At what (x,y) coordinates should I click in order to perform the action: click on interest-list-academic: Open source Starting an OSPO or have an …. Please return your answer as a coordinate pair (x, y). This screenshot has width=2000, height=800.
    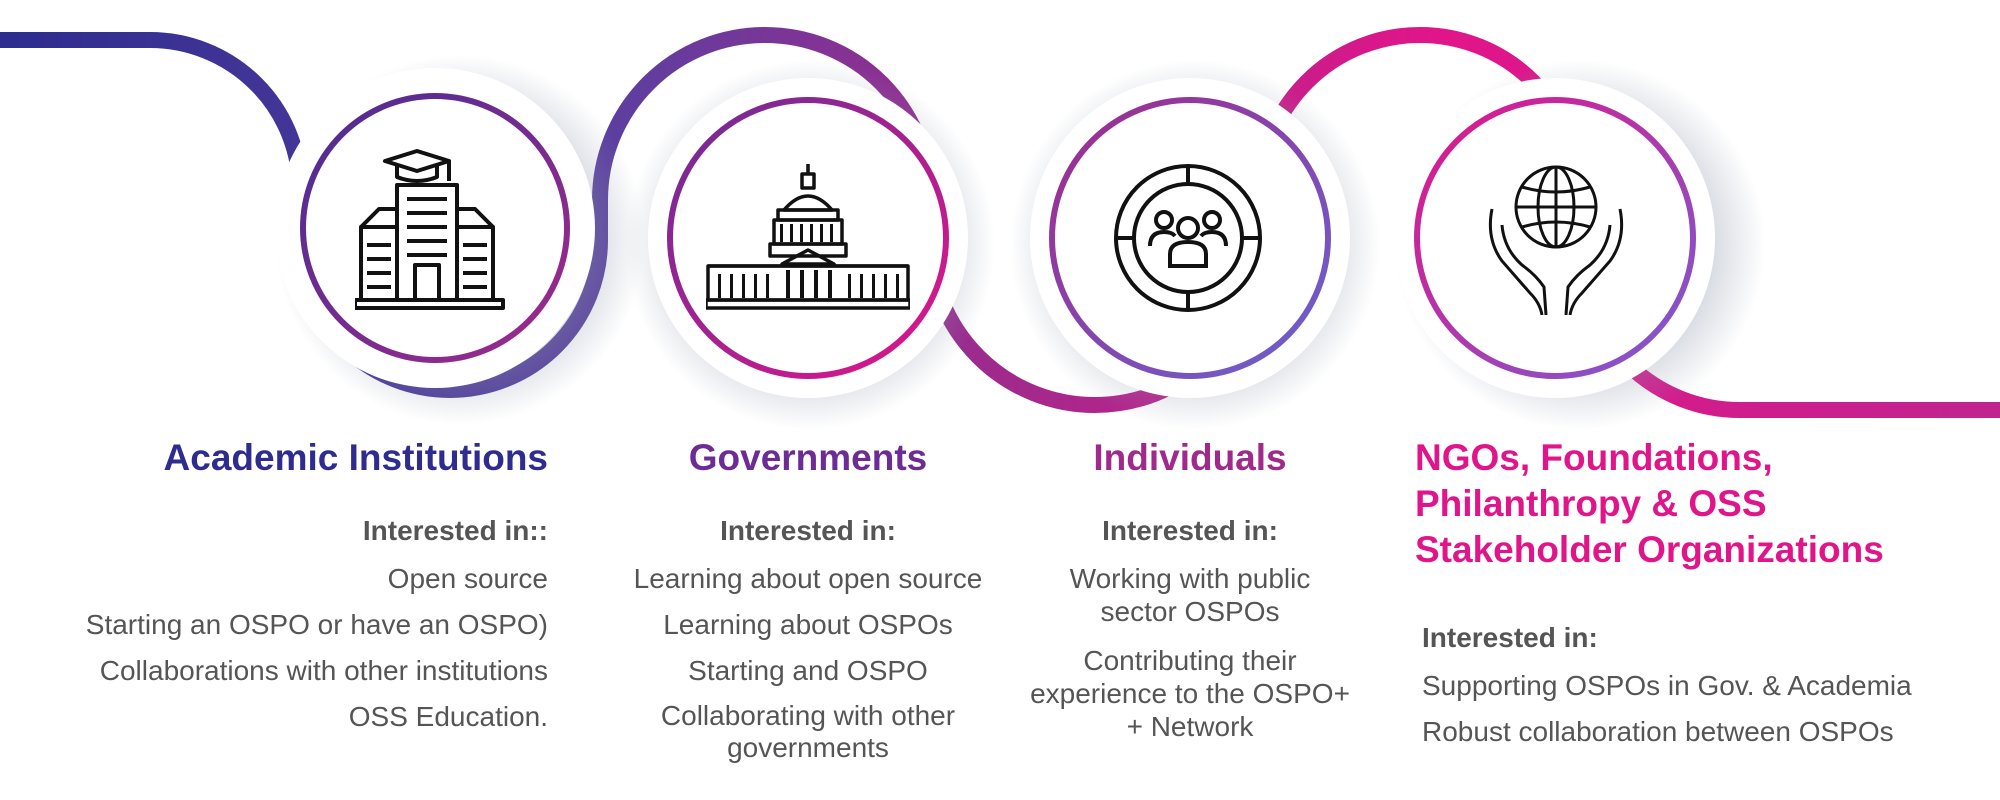
    Looking at the image, I should click on (274, 648).